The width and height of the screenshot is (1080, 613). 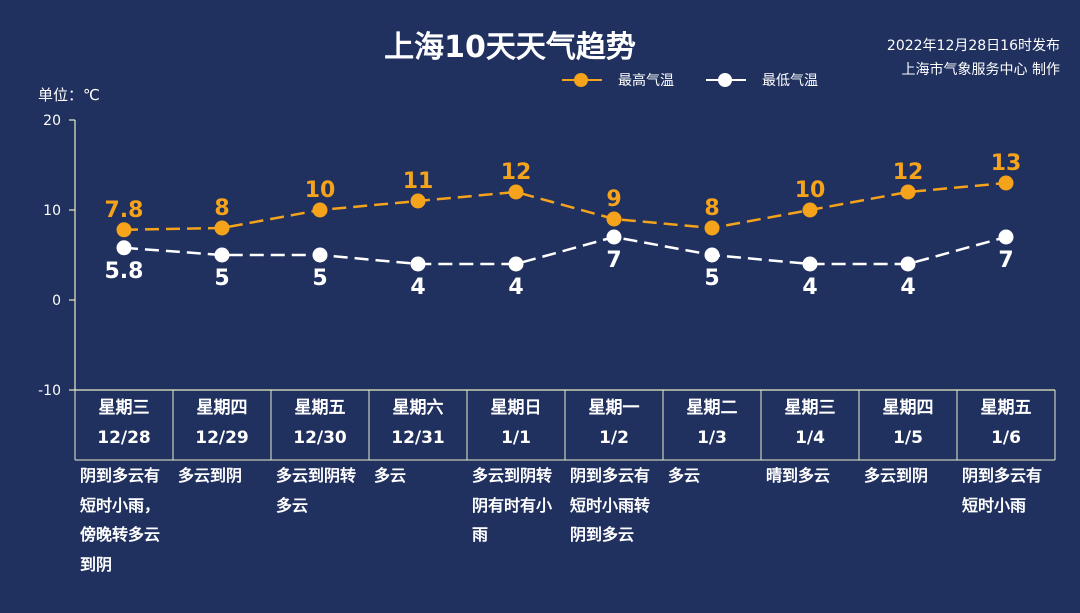 I want to click on day-header: 星期二 1/3, so click(x=712, y=423).